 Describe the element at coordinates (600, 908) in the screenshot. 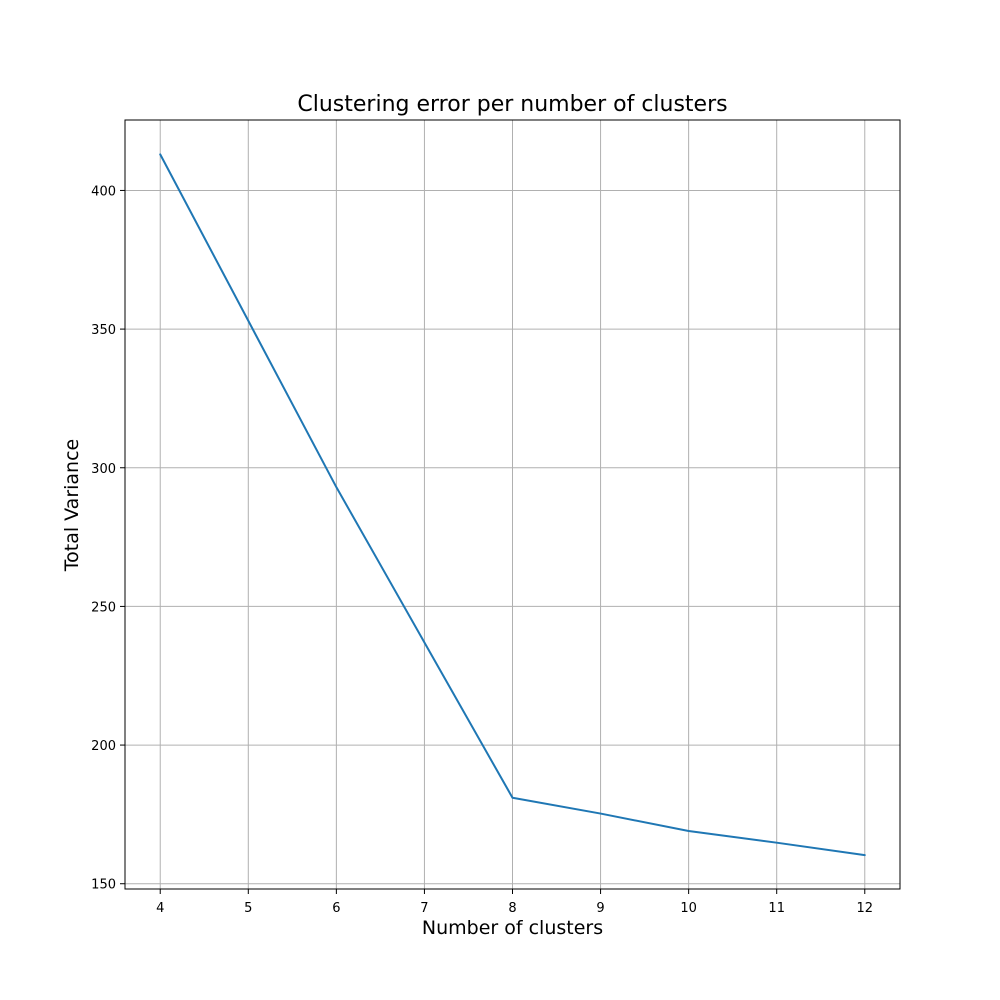

I see `x-tick-label: 9` at that location.